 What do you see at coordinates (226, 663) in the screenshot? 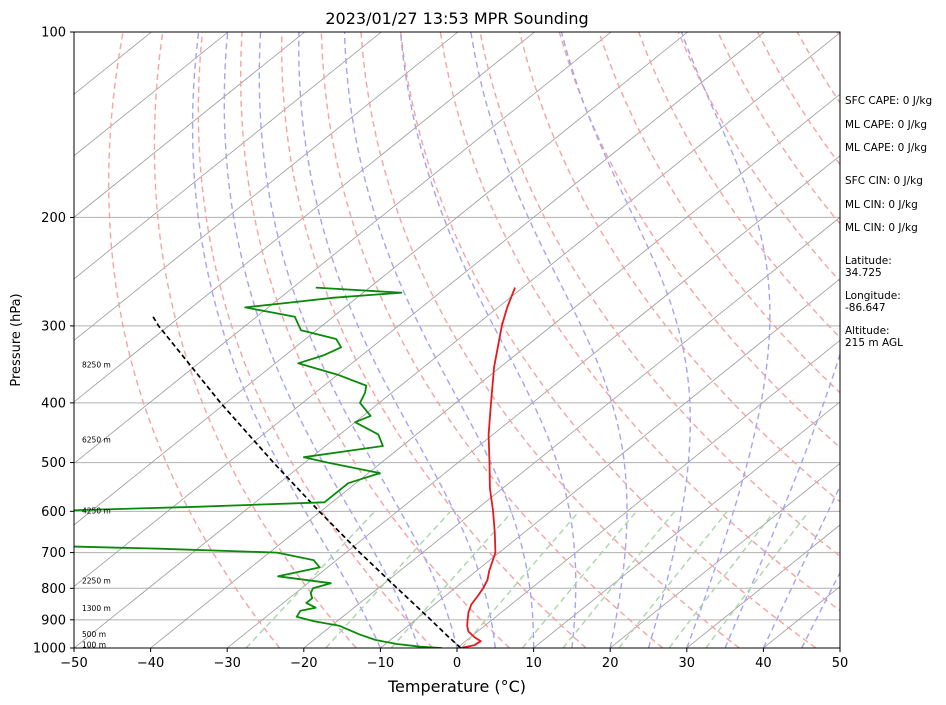
I see `x-tick-label: −30` at bounding box center [226, 663].